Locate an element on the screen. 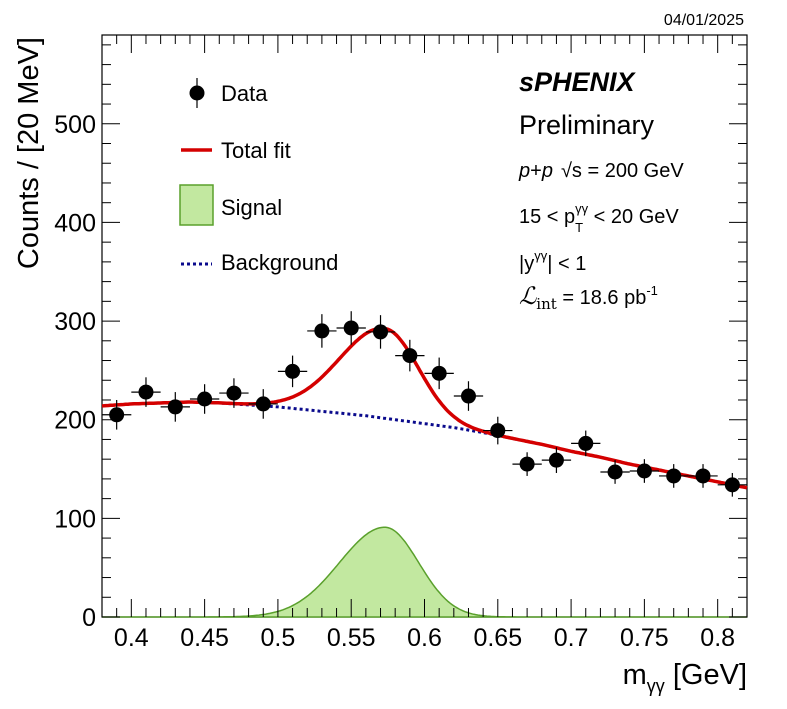 This screenshot has height=709, width=787. signal-curve is located at coordinates (424, 572).